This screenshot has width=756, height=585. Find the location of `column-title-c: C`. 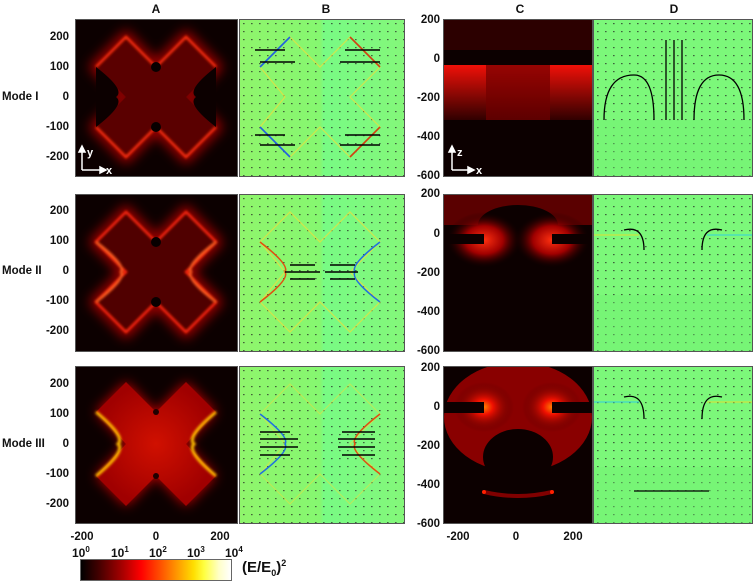

column-title-c: C is located at coordinates (520, 9).